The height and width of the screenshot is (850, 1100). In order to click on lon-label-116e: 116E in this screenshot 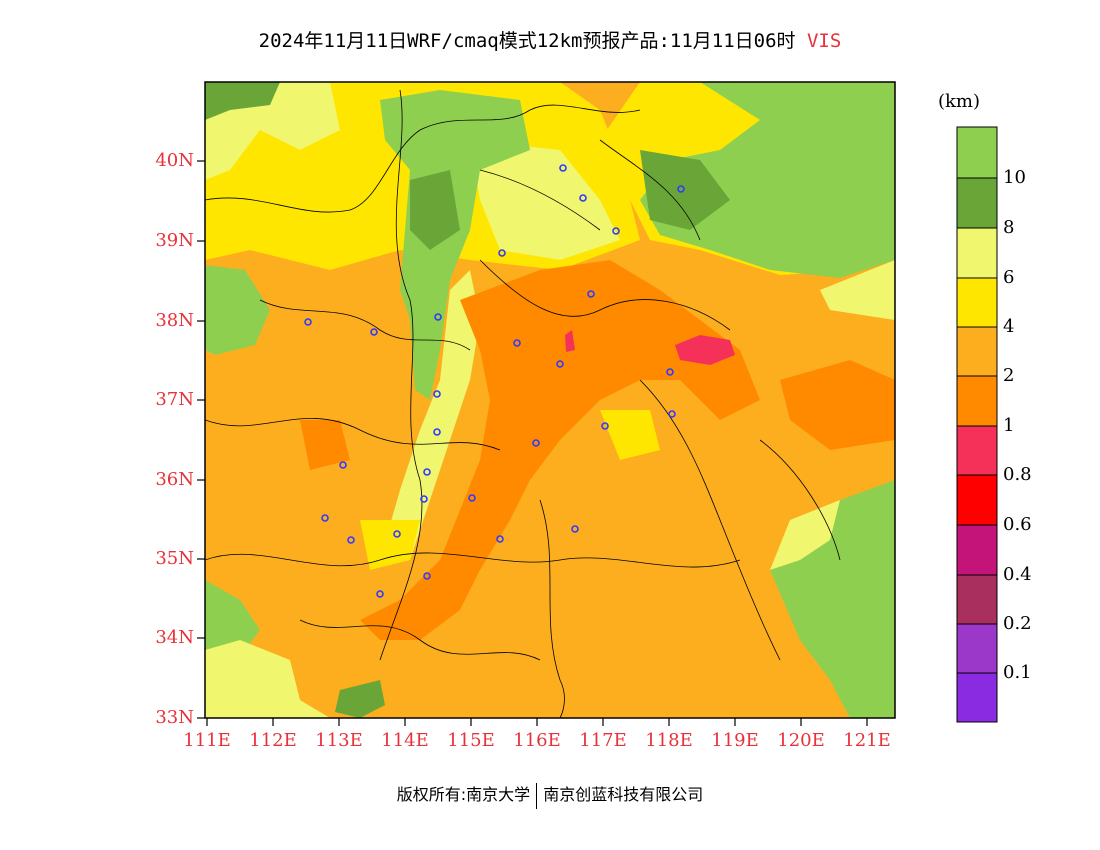, I will do `click(537, 740)`.